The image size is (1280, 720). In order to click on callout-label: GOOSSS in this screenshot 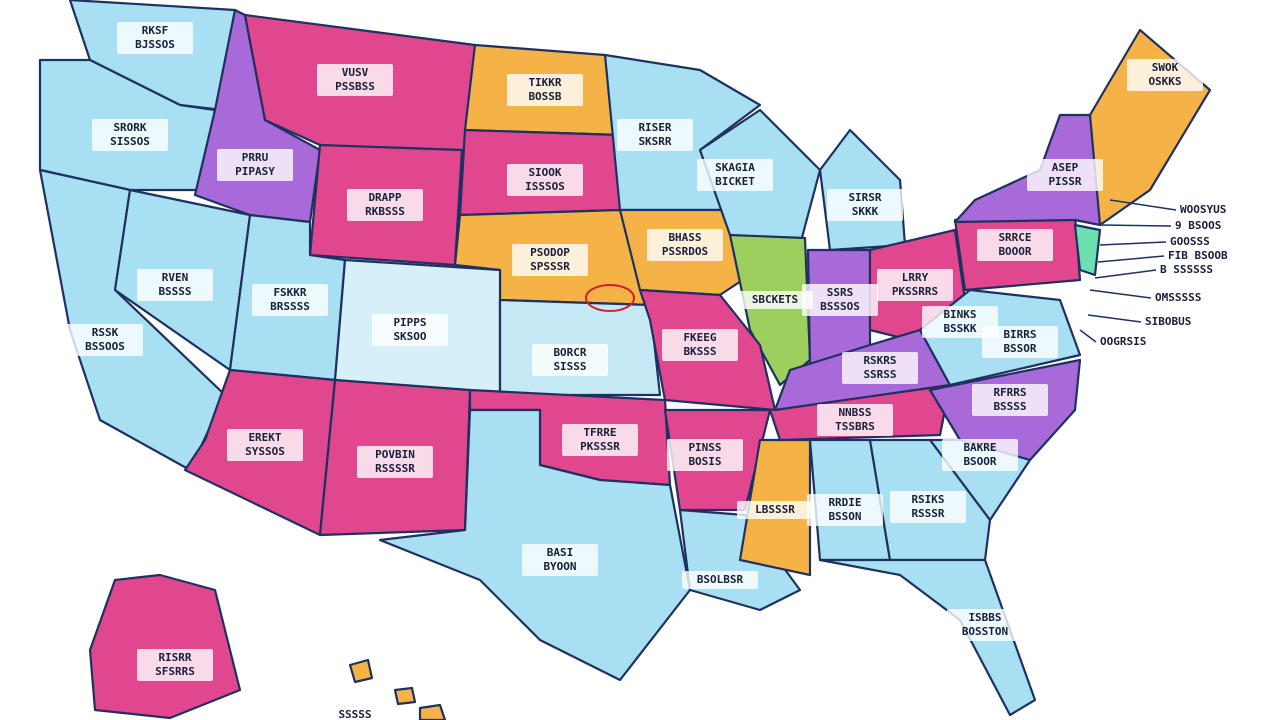, I will do `click(1190, 241)`.